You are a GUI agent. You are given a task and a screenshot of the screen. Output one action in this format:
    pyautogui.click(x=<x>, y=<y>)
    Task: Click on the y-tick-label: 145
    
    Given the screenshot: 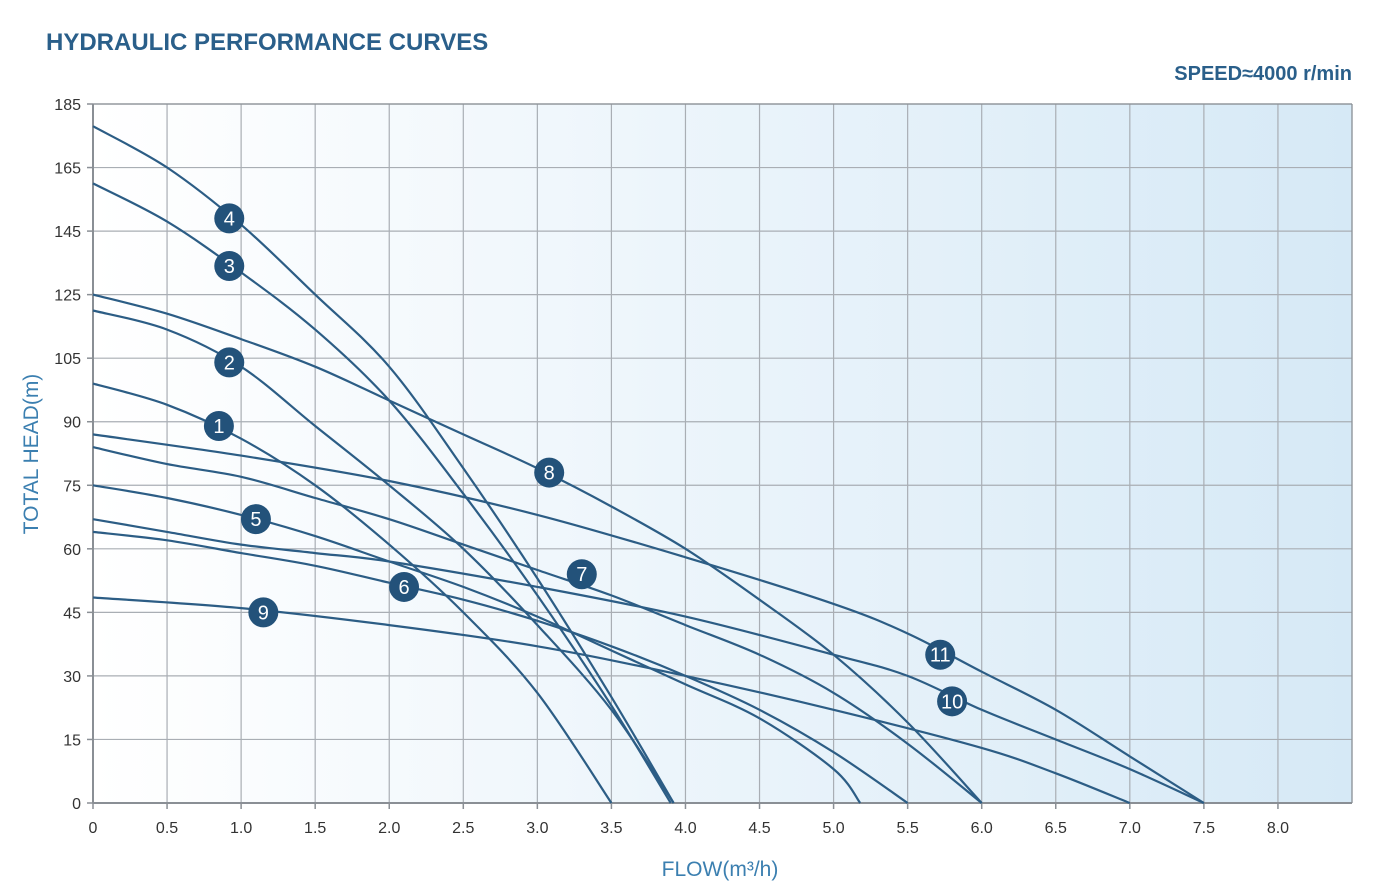 What is the action you would take?
    pyautogui.click(x=67, y=232)
    